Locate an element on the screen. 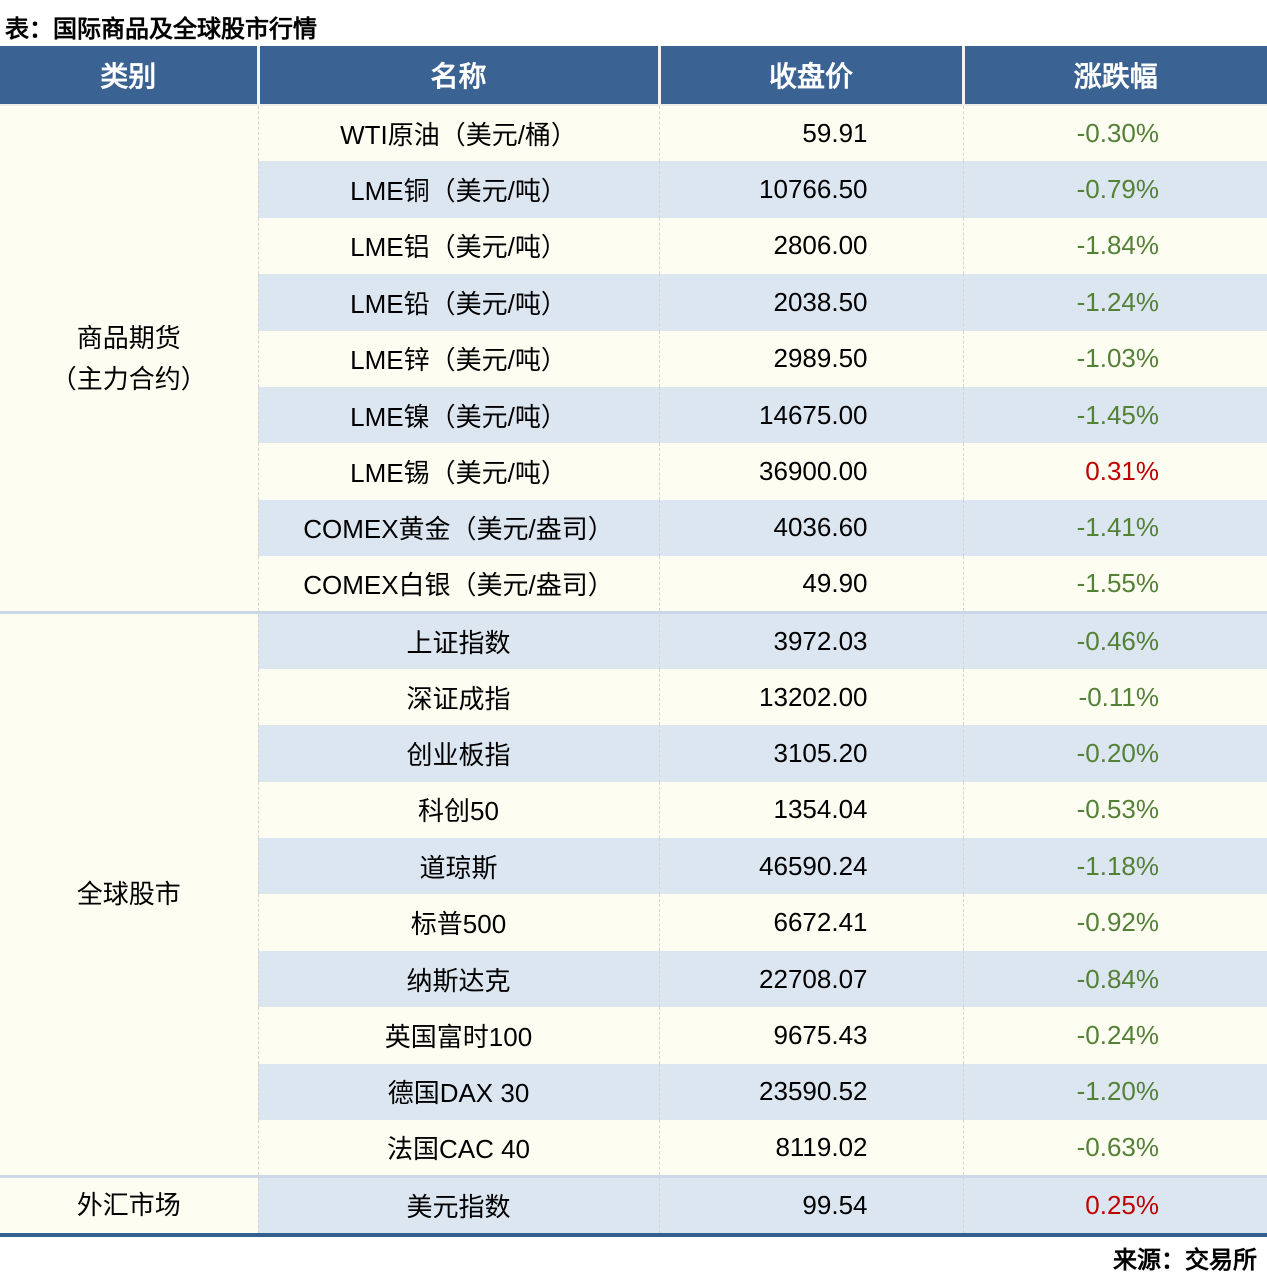 This screenshot has height=1278, width=1267. table-row: 法国CAC 40 8119.02 -0.63% is located at coordinates (633, 1148).